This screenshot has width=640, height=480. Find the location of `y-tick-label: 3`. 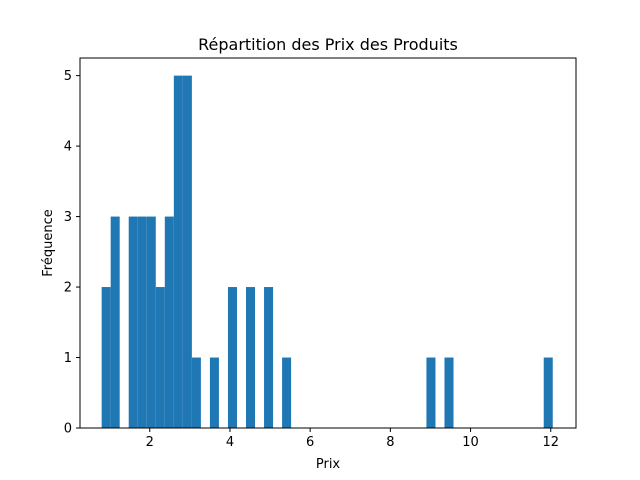

y-tick-label: 3 is located at coordinates (68, 217).